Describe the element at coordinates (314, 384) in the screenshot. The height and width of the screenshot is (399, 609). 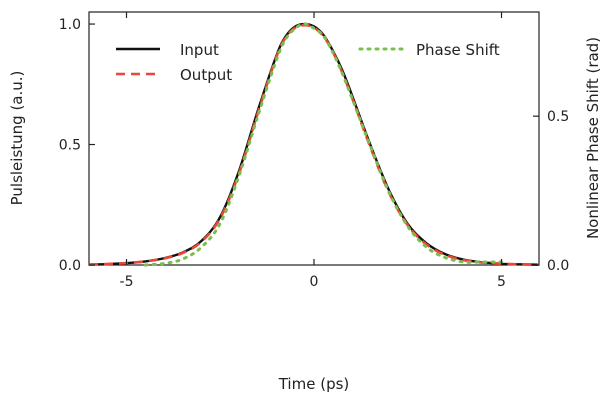
I see `x-axis-title: Time (ps)` at that location.